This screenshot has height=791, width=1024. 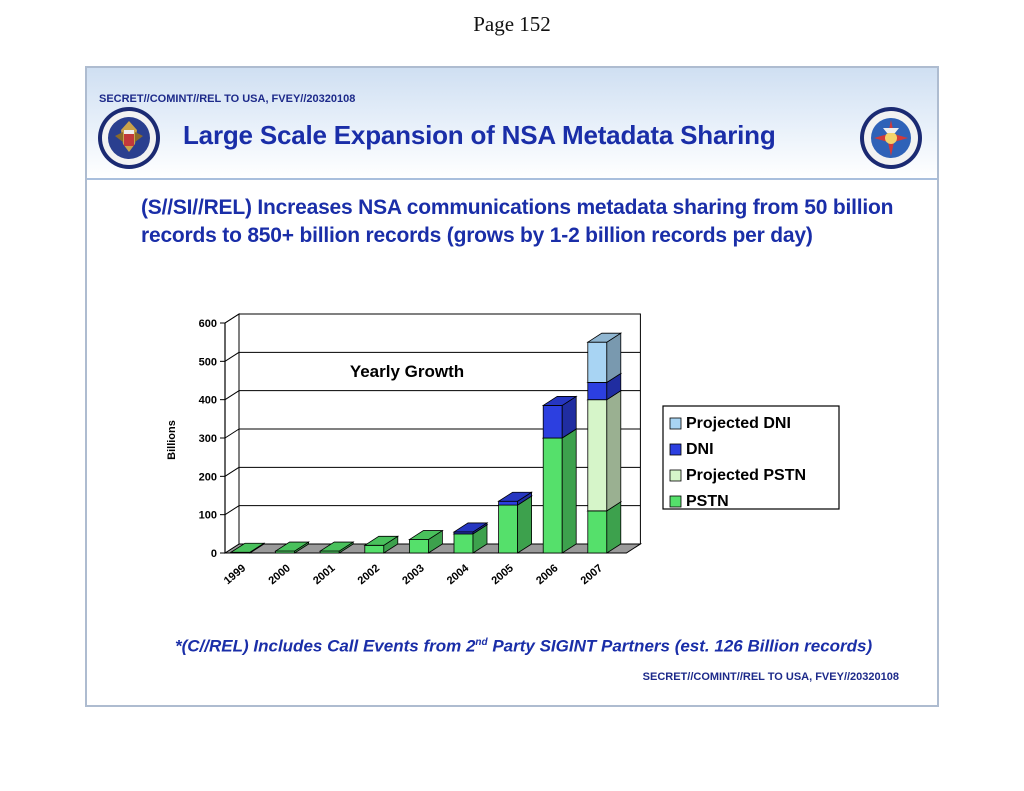 I want to click on bar-pstn-2000-top, so click(x=292, y=546).